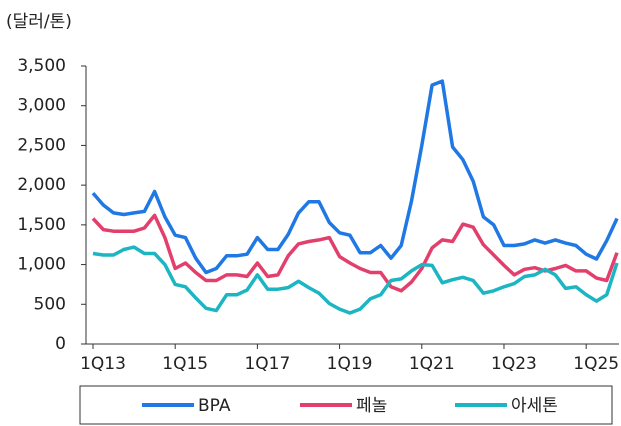 This screenshot has width=621, height=426. Describe the element at coordinates (596, 364) in the screenshot. I see `x-tick-label: 1Q25` at that location.